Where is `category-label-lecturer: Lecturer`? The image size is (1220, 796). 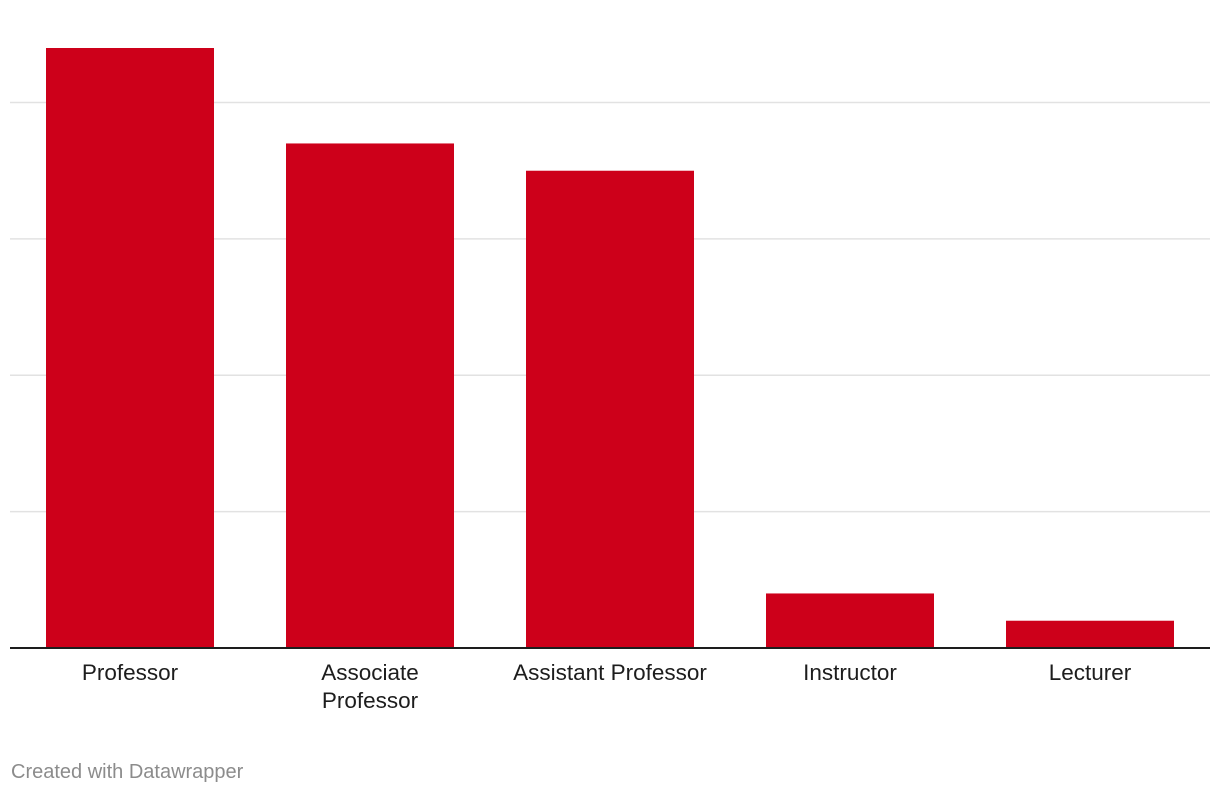 category-label-lecturer: Lecturer is located at coordinates (1090, 672).